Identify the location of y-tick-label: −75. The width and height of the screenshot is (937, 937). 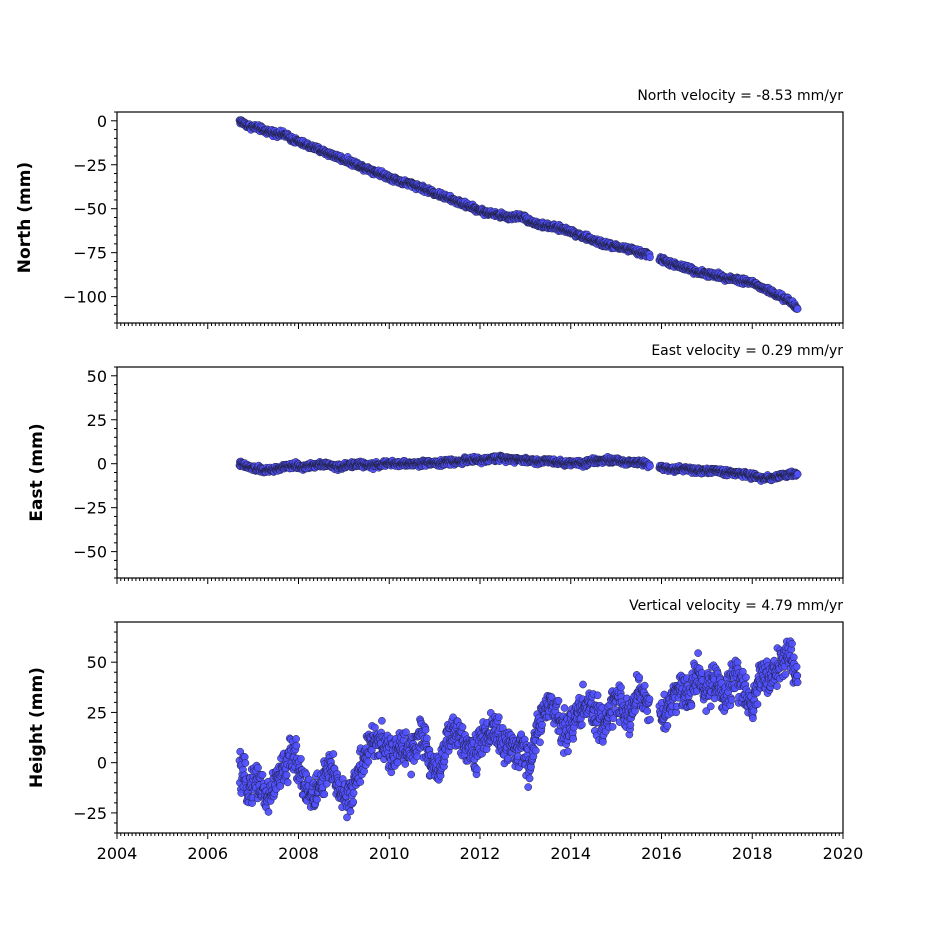
(90, 253).